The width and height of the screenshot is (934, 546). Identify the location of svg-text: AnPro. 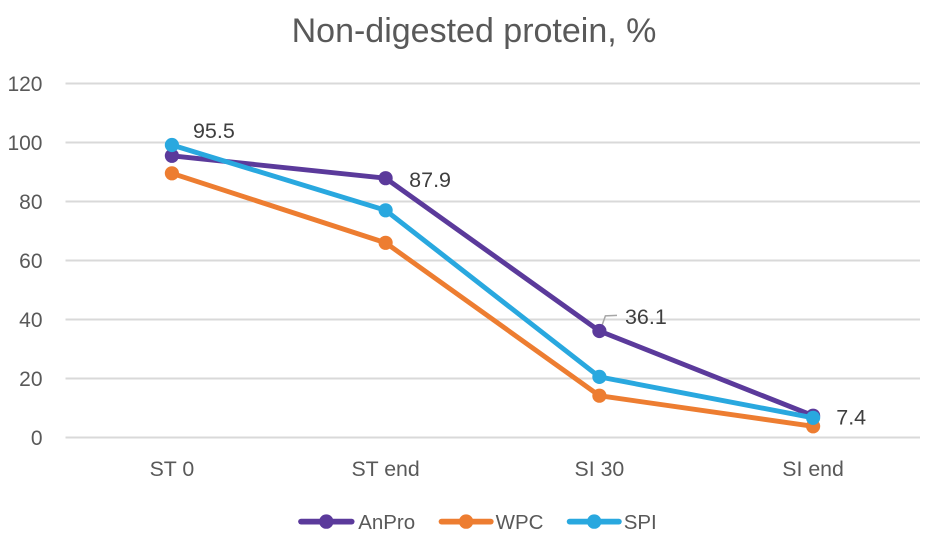
(386, 522).